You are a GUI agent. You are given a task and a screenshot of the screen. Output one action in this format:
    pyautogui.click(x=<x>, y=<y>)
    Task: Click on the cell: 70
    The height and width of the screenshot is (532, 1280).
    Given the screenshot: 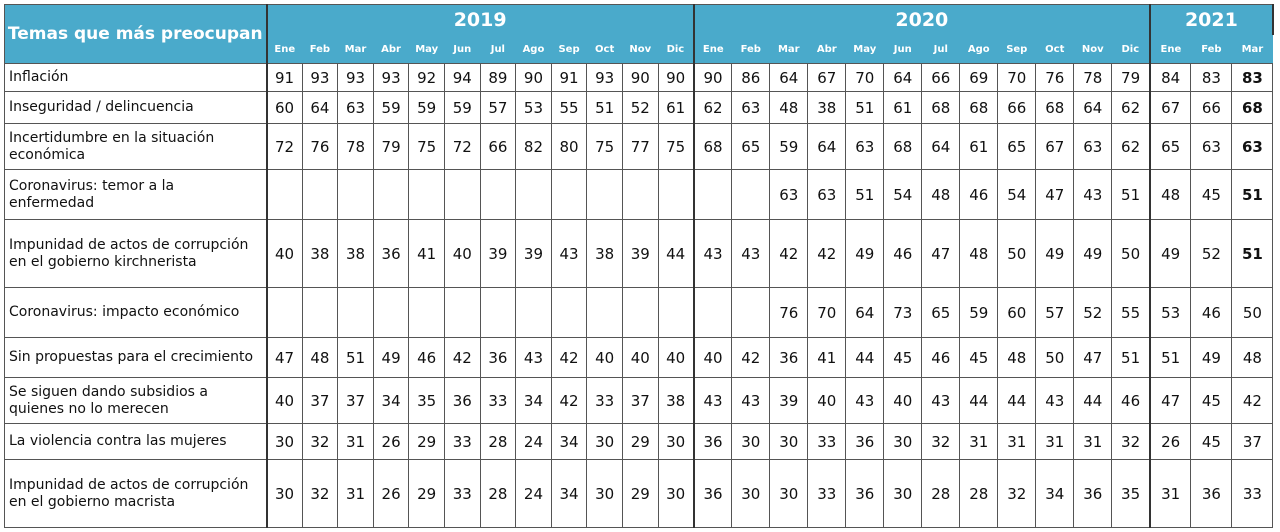 What is the action you would take?
    pyautogui.click(x=865, y=77)
    